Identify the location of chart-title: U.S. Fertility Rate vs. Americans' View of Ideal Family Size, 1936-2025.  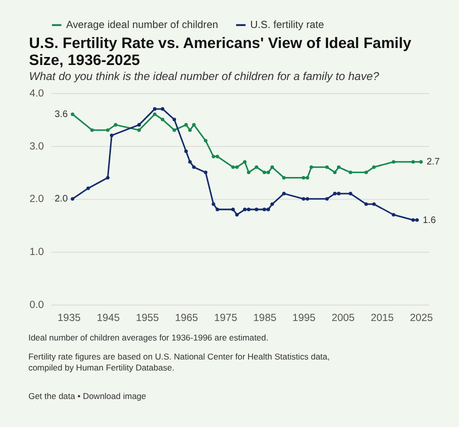
(220, 51).